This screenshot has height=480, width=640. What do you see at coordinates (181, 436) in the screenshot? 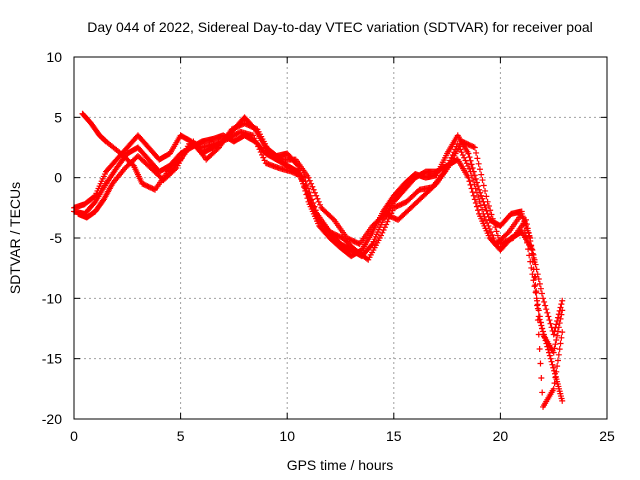
I see `x-tick-label: 5` at bounding box center [181, 436].